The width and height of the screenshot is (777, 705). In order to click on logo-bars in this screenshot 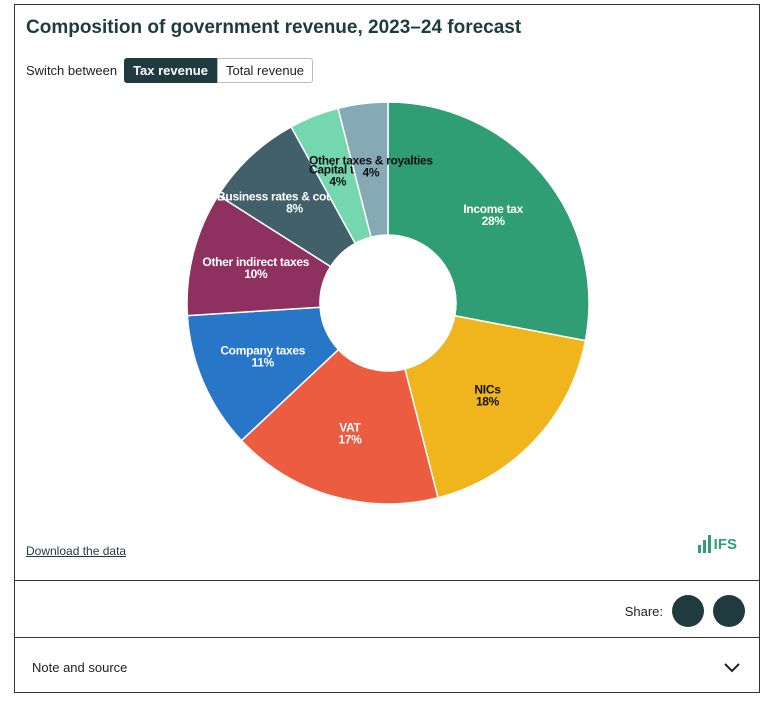, I will do `click(704, 544)`.